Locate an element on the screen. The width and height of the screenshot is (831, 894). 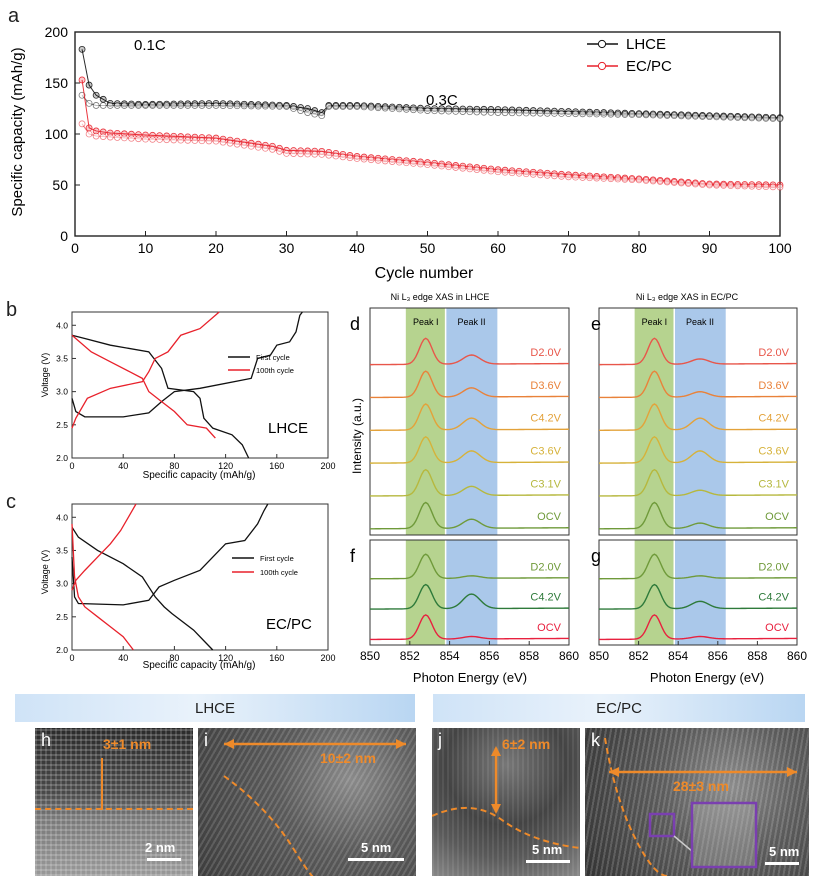
legend-label-100th-cycle: 100th cycle is located at coordinates (279, 572).